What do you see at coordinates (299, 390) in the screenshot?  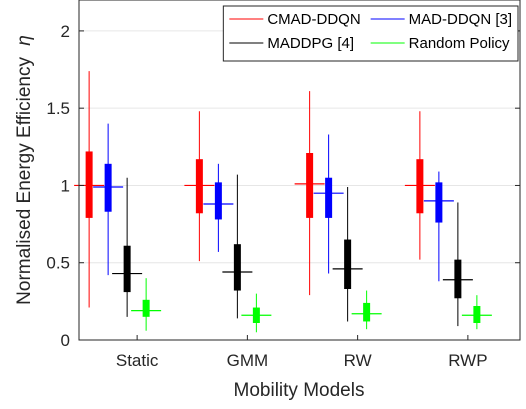 I see `x-axis-label: Mobility Models` at bounding box center [299, 390].